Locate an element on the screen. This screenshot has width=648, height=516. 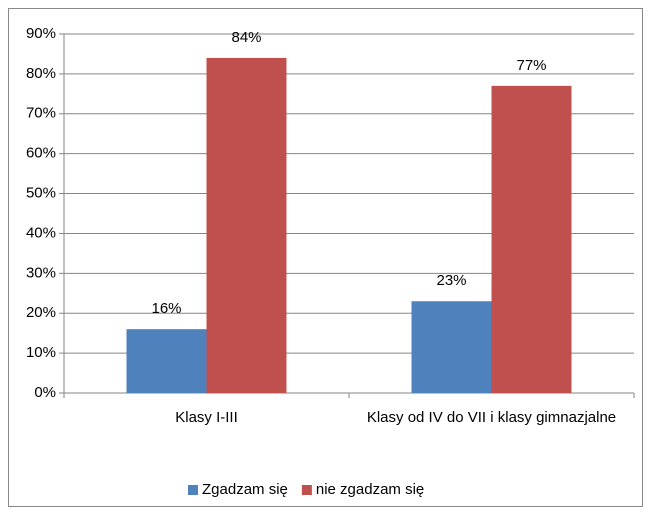
data-label: 23% is located at coordinates (451, 280).